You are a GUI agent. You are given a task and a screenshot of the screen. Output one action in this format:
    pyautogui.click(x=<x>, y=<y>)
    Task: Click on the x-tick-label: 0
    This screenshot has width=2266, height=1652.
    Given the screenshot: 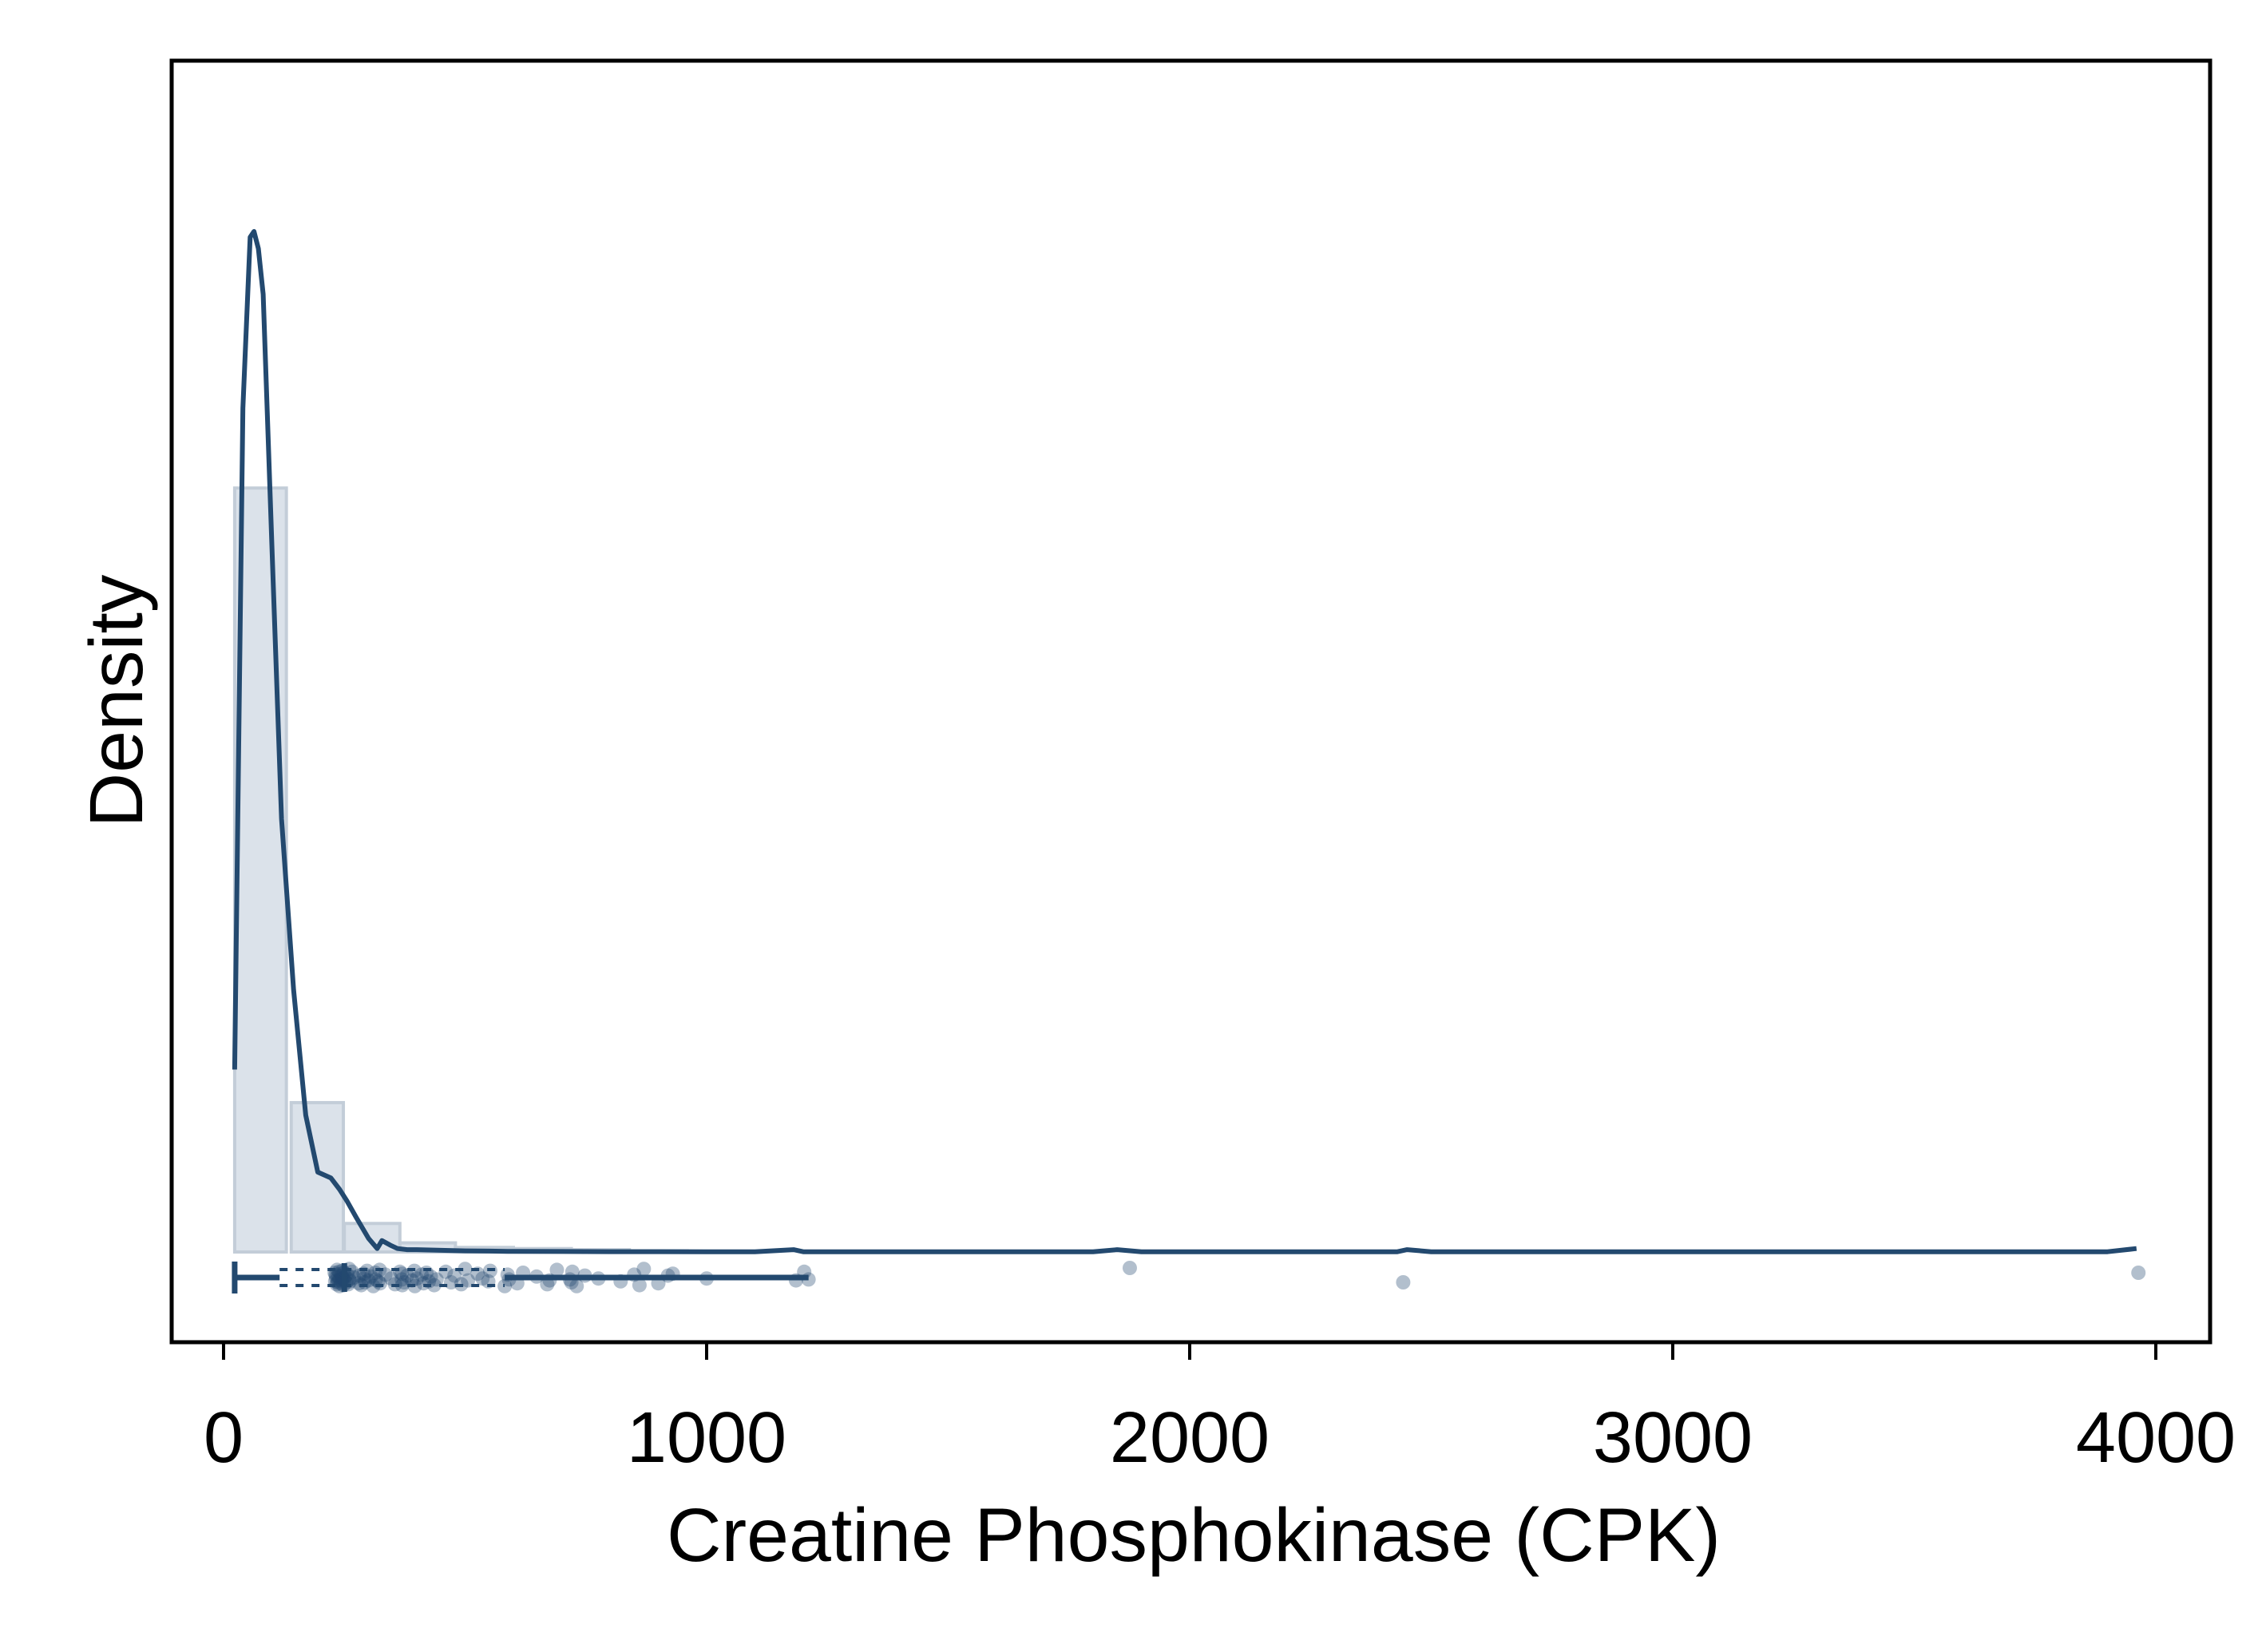 What is the action you would take?
    pyautogui.click(x=224, y=1438)
    